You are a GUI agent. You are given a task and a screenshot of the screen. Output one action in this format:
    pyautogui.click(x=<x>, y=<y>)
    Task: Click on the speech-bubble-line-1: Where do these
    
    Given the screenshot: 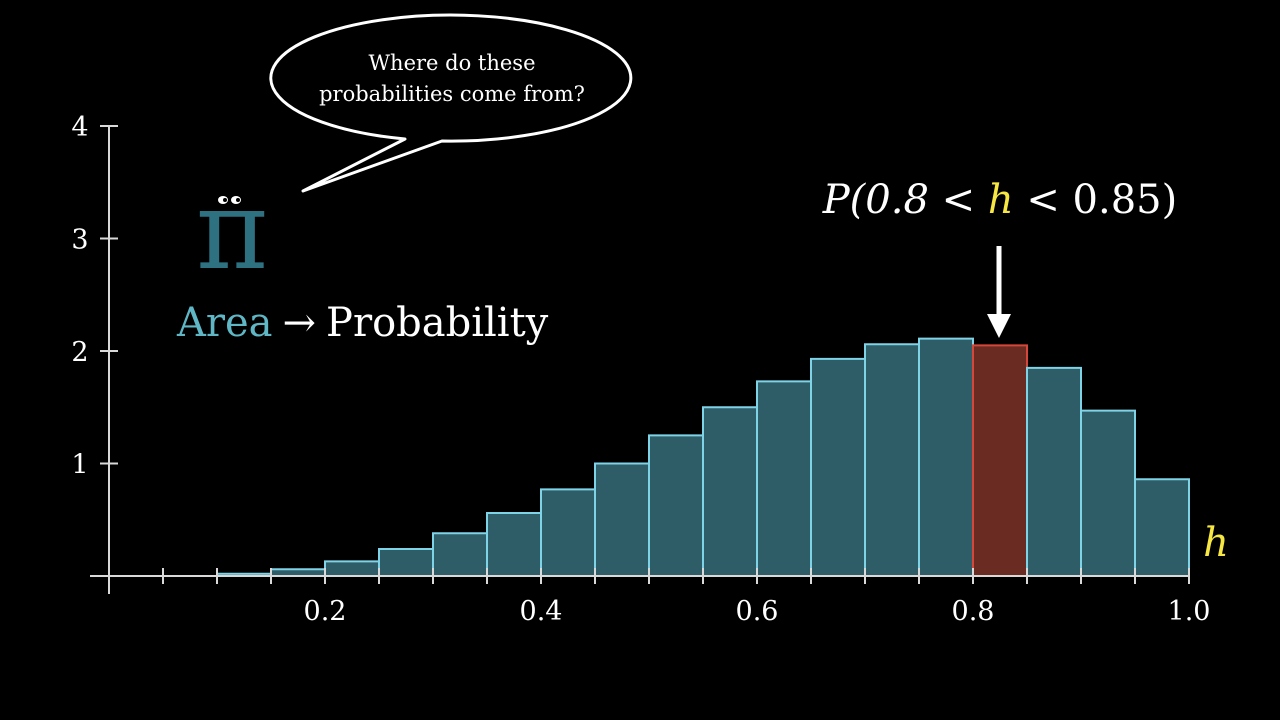 What is the action you would take?
    pyautogui.click(x=451, y=63)
    